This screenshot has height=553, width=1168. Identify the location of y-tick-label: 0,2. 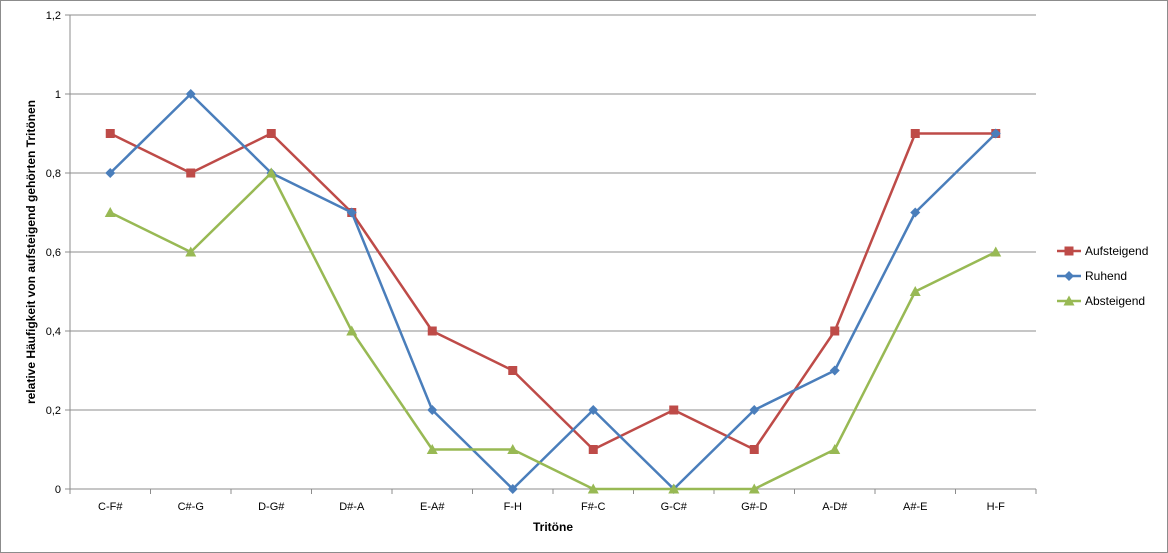
(53, 411).